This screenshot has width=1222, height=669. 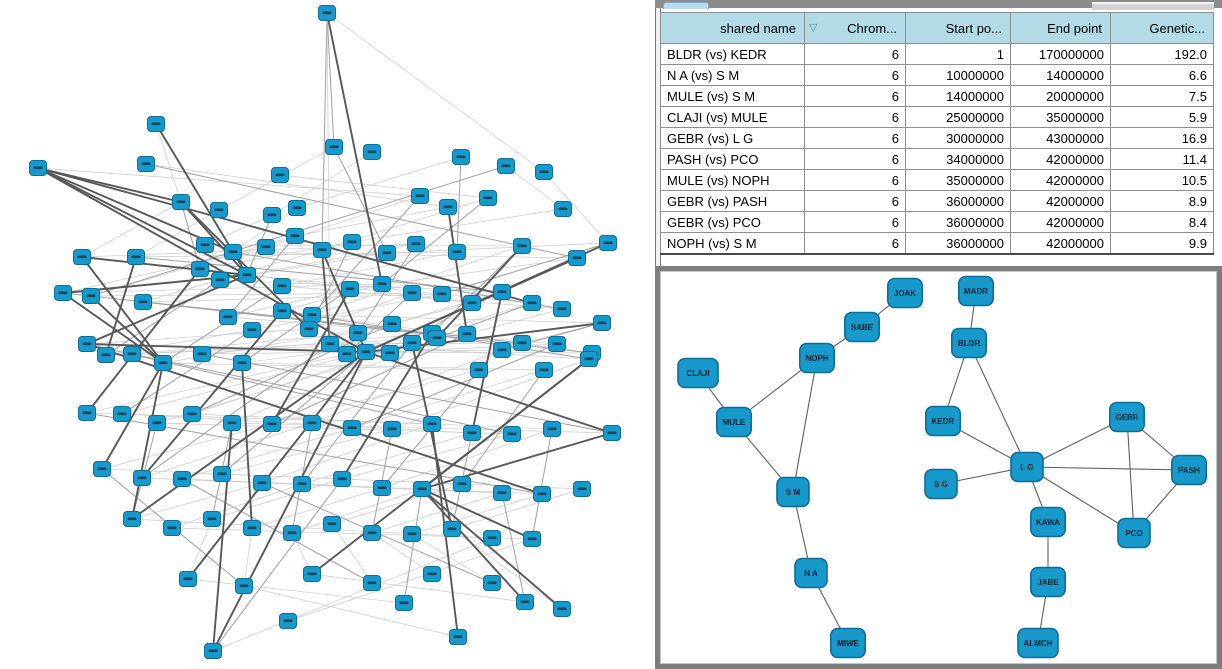 I want to click on network-node: GEBR, so click(x=1127, y=417).